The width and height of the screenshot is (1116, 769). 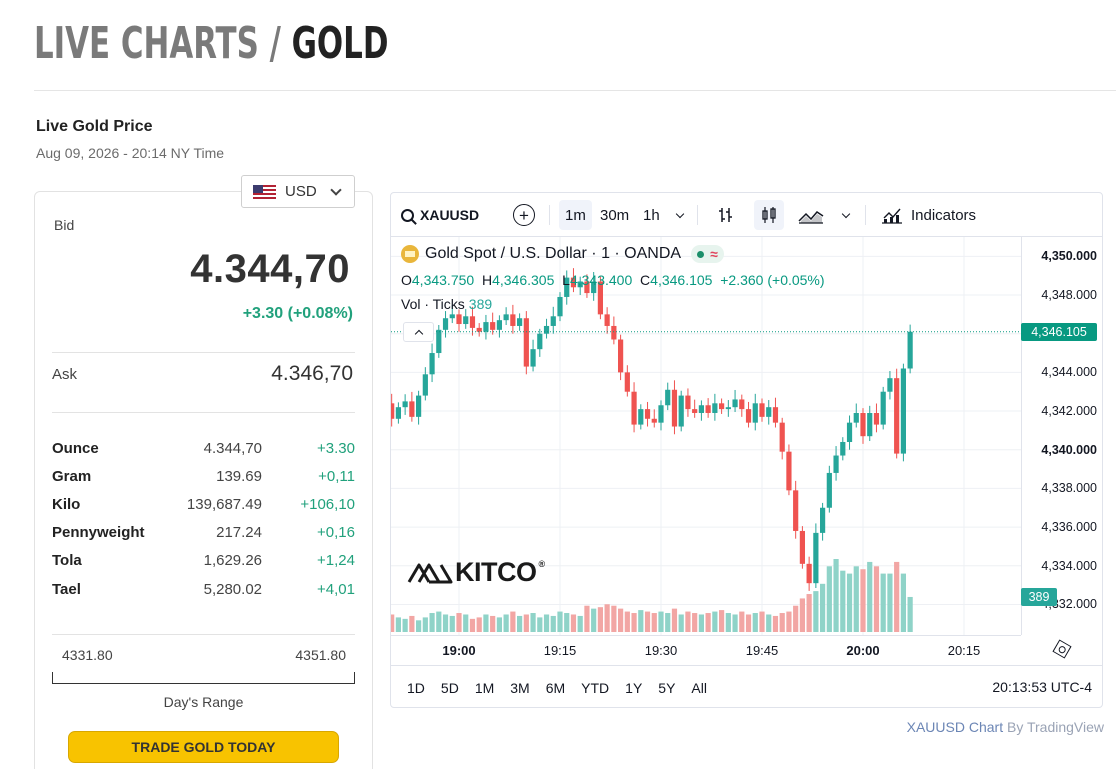 I want to click on chevron-down-icon, so click(x=846, y=213).